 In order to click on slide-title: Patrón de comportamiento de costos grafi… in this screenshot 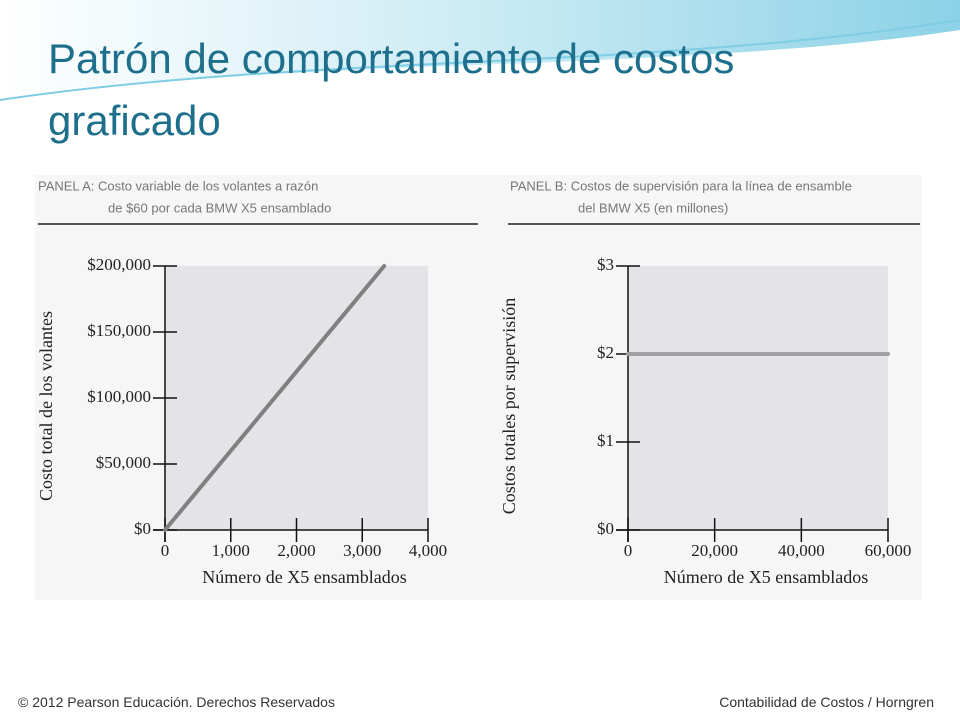, I will do `click(391, 89)`.